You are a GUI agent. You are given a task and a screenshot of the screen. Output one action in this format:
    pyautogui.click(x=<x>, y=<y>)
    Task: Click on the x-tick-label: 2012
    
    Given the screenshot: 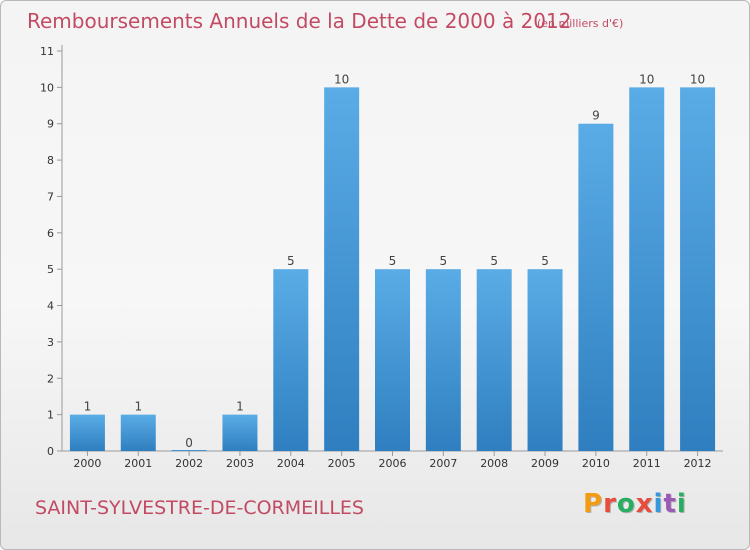 What is the action you would take?
    pyautogui.click(x=698, y=463)
    